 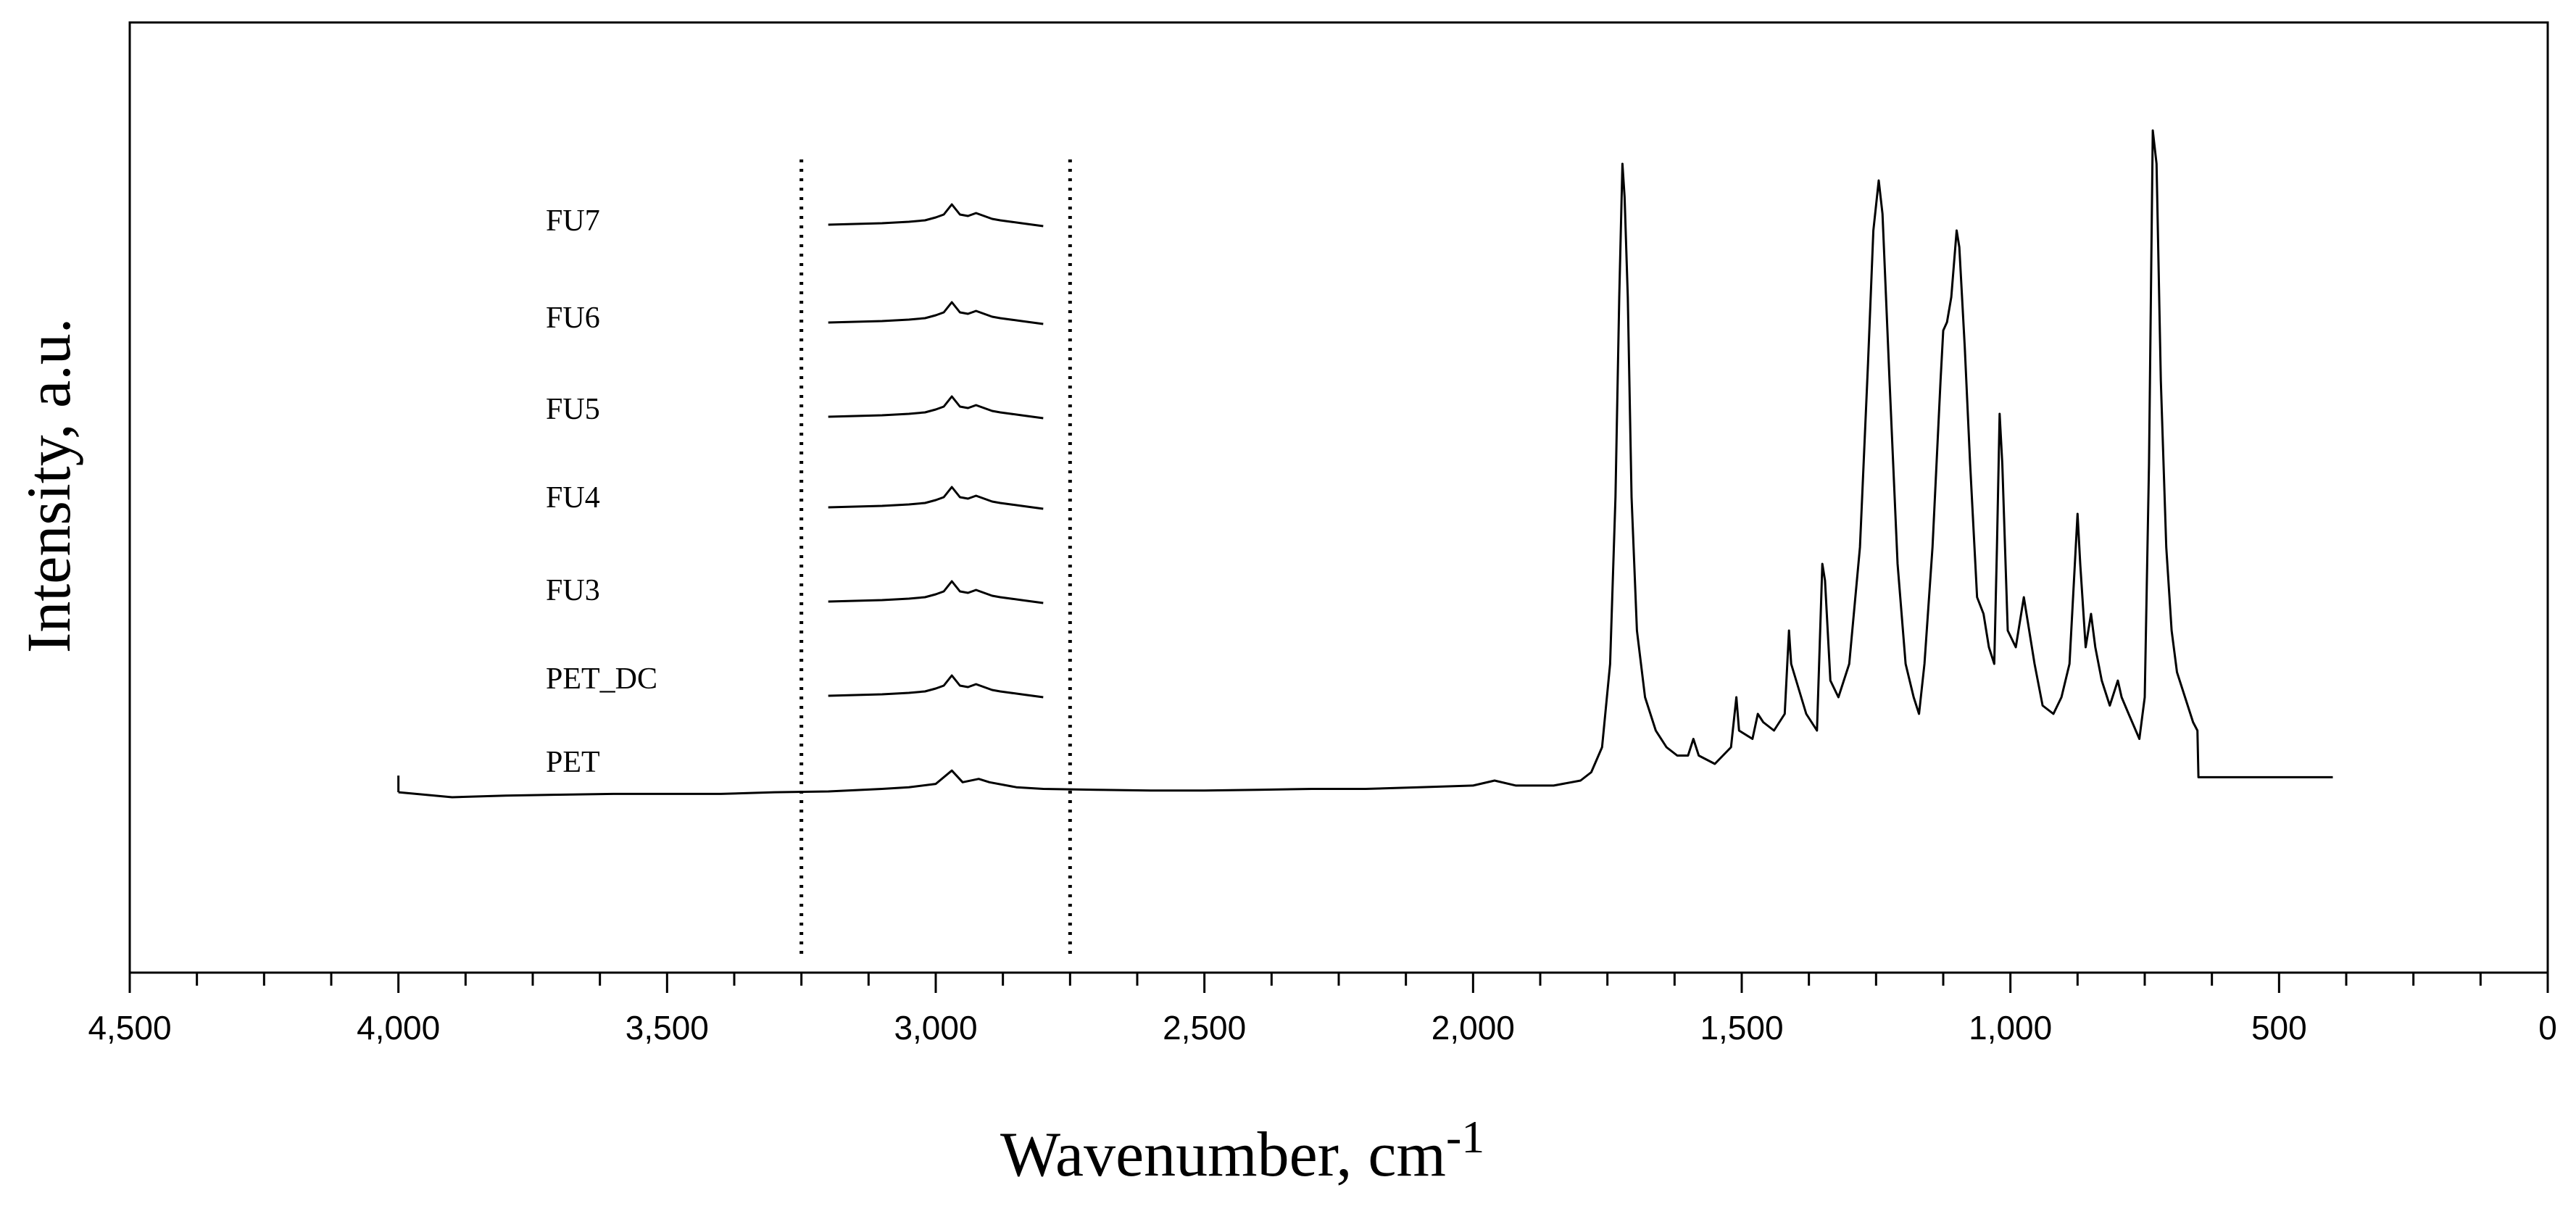 I want to click on series-line-fu4, so click(x=936, y=498).